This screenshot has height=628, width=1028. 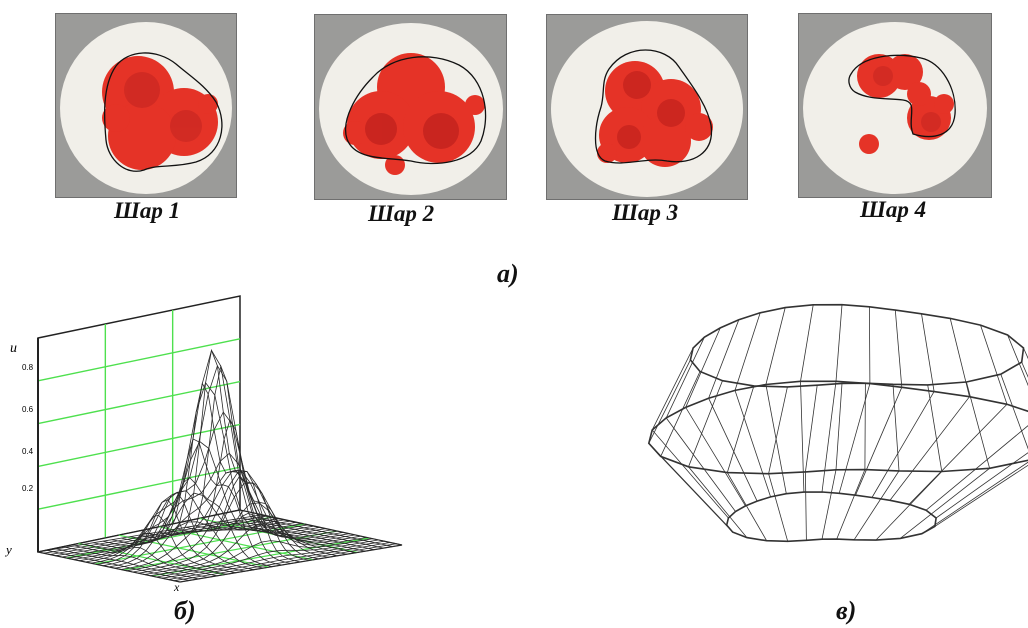 What do you see at coordinates (176, 587) in the screenshot?
I see `axis-x-label: x` at bounding box center [176, 587].